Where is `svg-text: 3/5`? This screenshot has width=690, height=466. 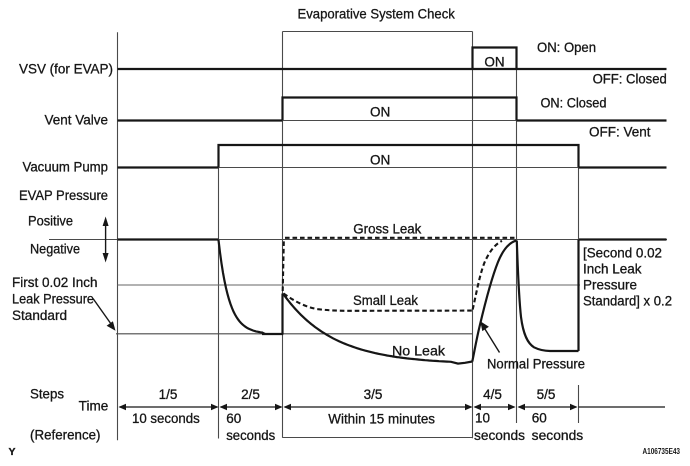 svg-text: 3/5 is located at coordinates (373, 394).